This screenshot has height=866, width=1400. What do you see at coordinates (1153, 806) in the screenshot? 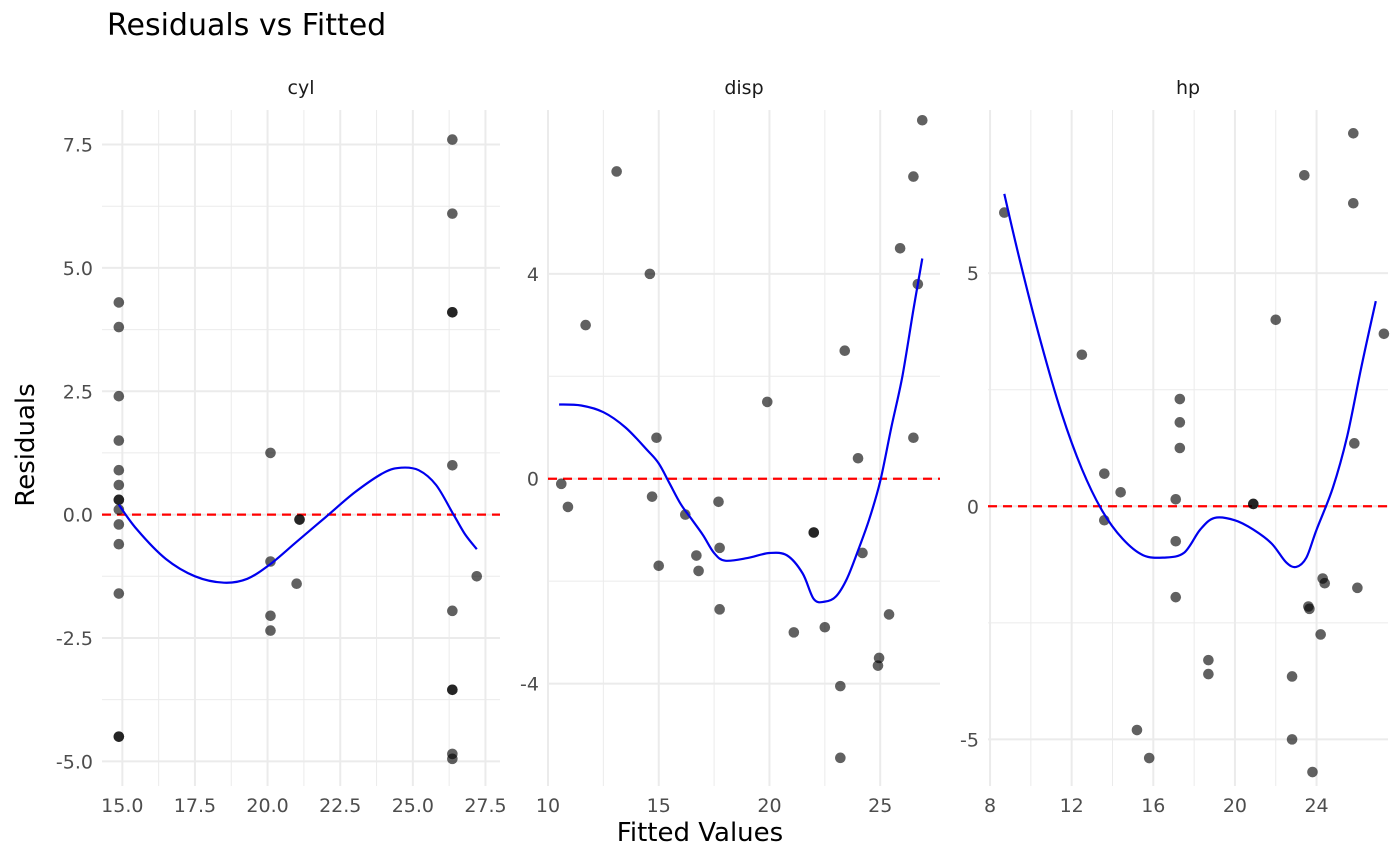
I see `x-tick-label: 16` at bounding box center [1153, 806].